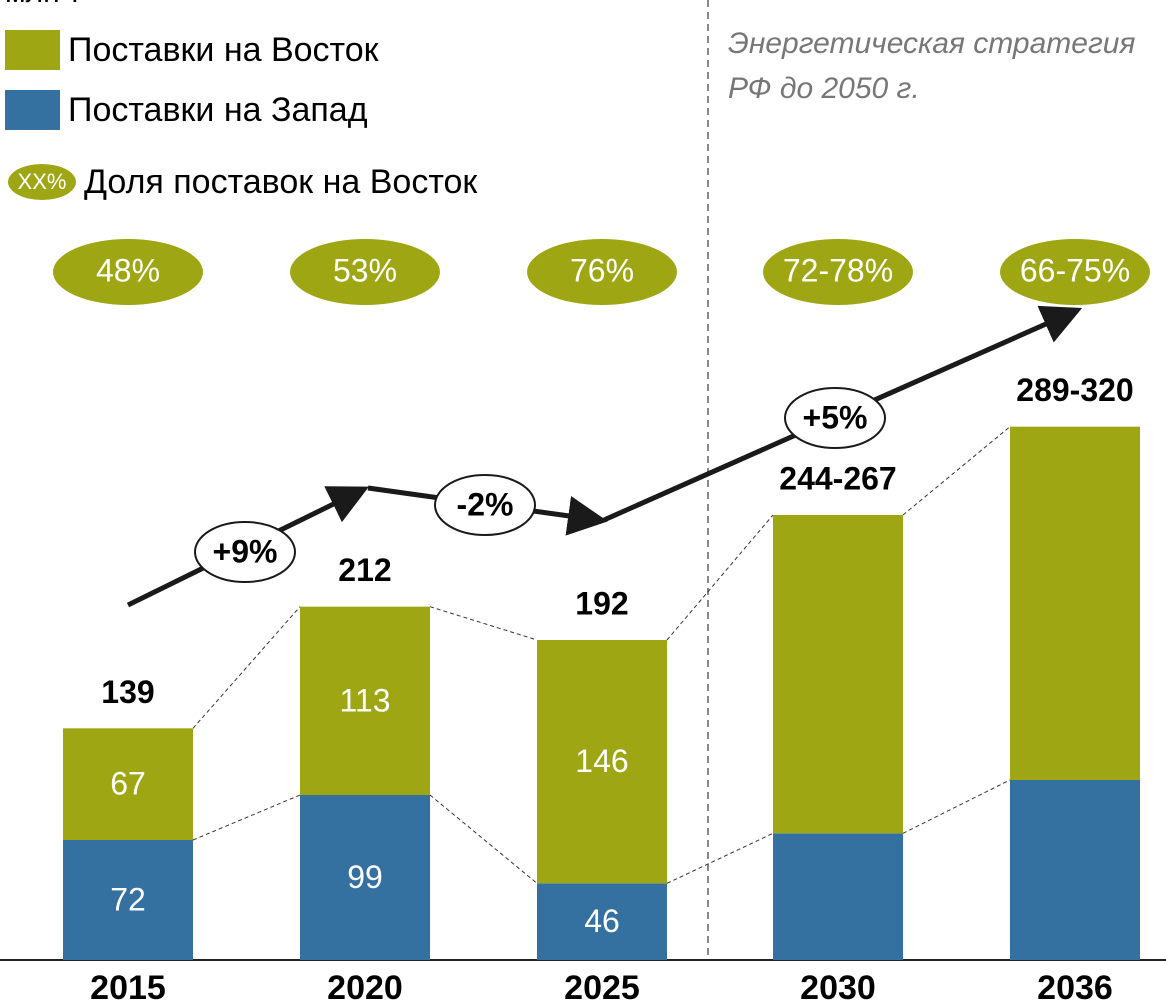  What do you see at coordinates (824, 88) in the screenshot?
I see `strategy-note: РФ до 2050 г.` at bounding box center [824, 88].